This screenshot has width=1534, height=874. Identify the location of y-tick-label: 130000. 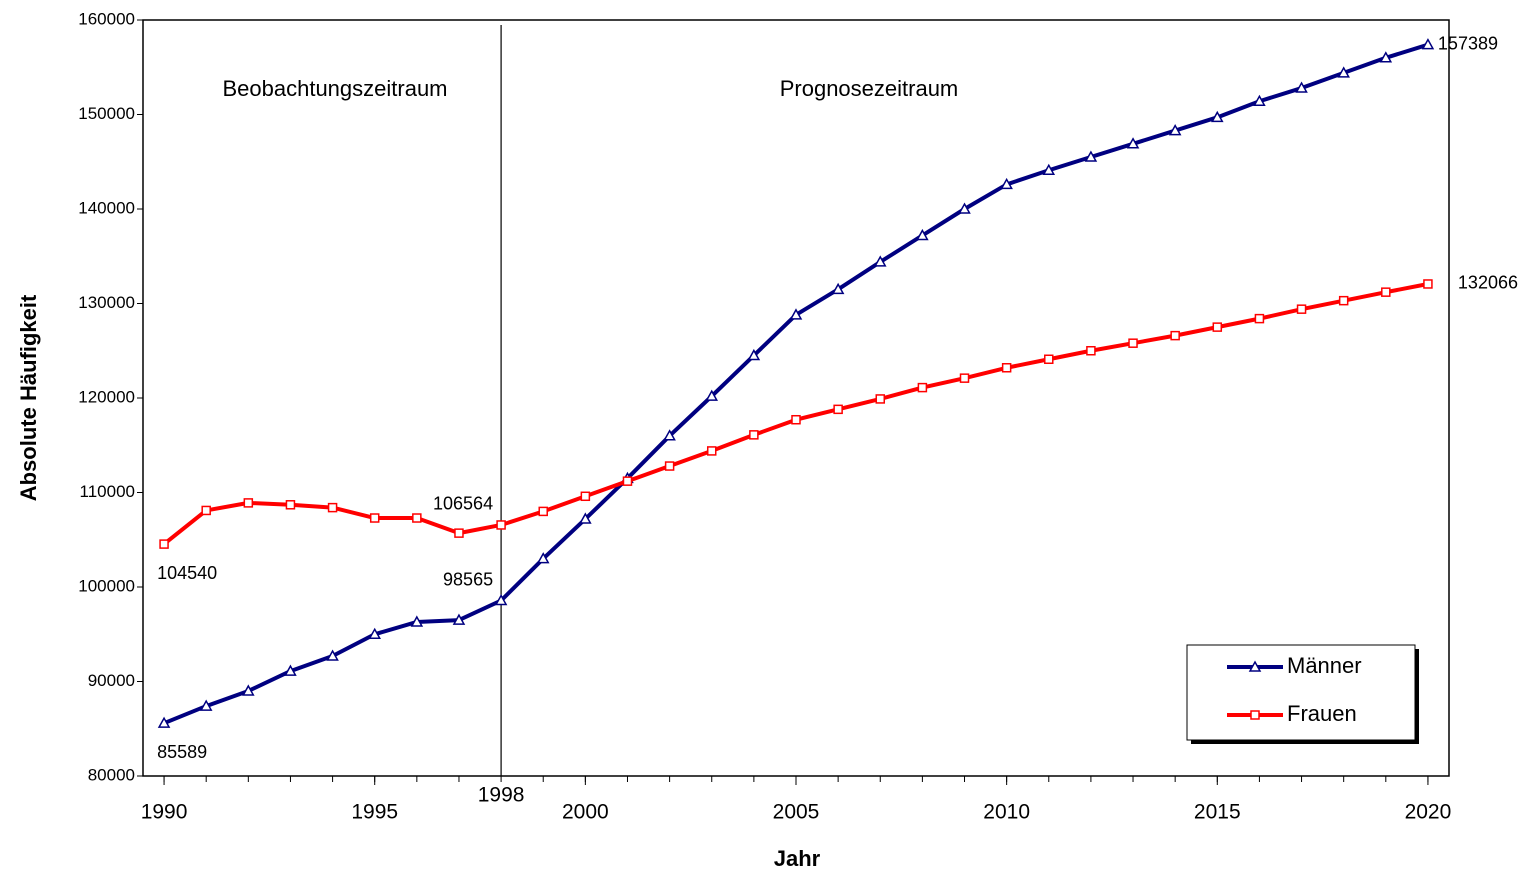
(106, 302).